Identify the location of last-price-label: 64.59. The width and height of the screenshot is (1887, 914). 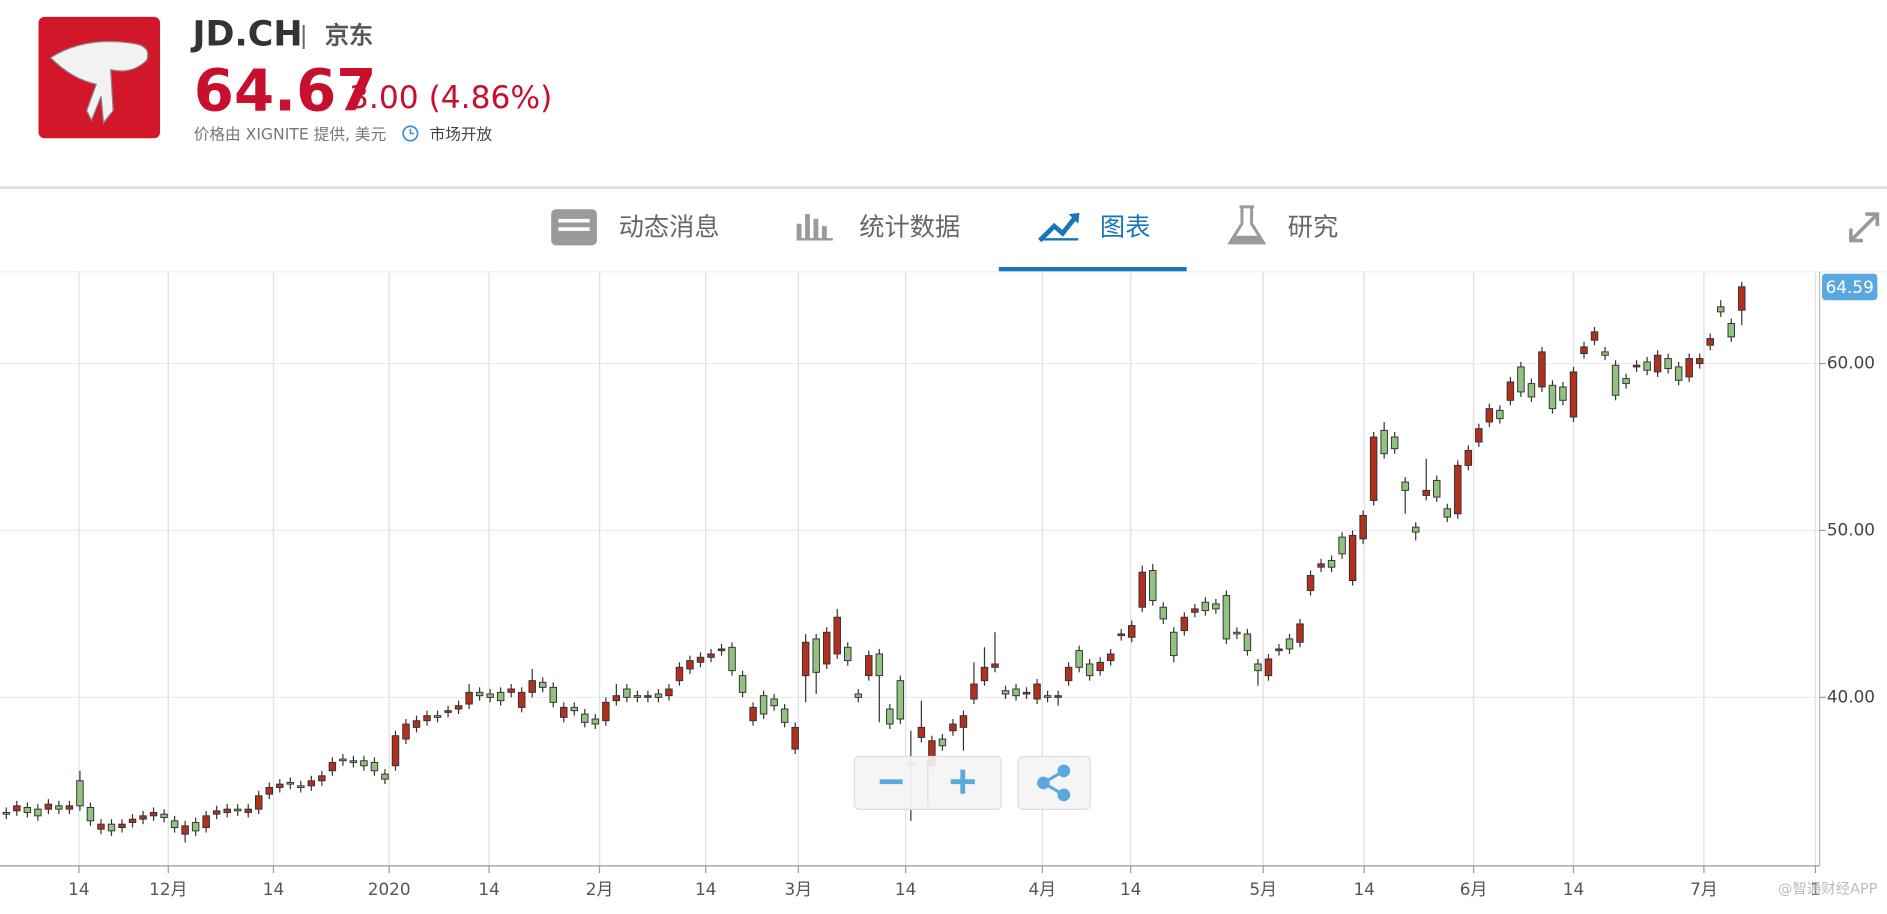
(1850, 287).